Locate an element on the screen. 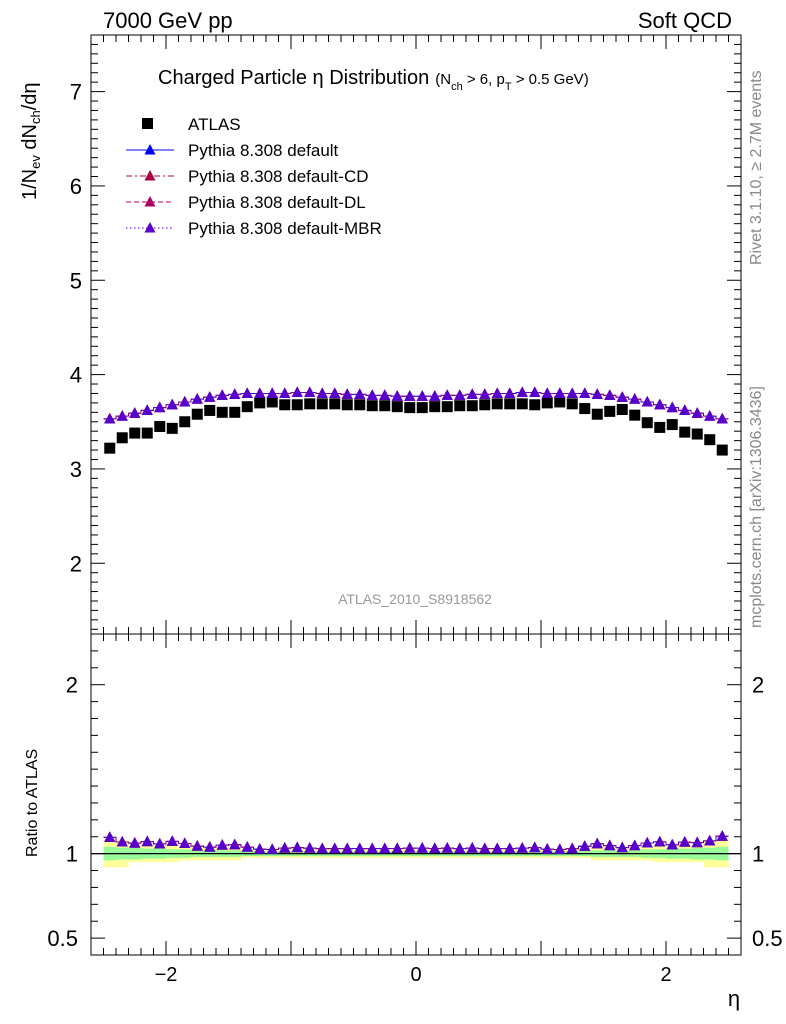 The height and width of the screenshot is (1024, 786). legend-label: ATLAS is located at coordinates (214, 124).